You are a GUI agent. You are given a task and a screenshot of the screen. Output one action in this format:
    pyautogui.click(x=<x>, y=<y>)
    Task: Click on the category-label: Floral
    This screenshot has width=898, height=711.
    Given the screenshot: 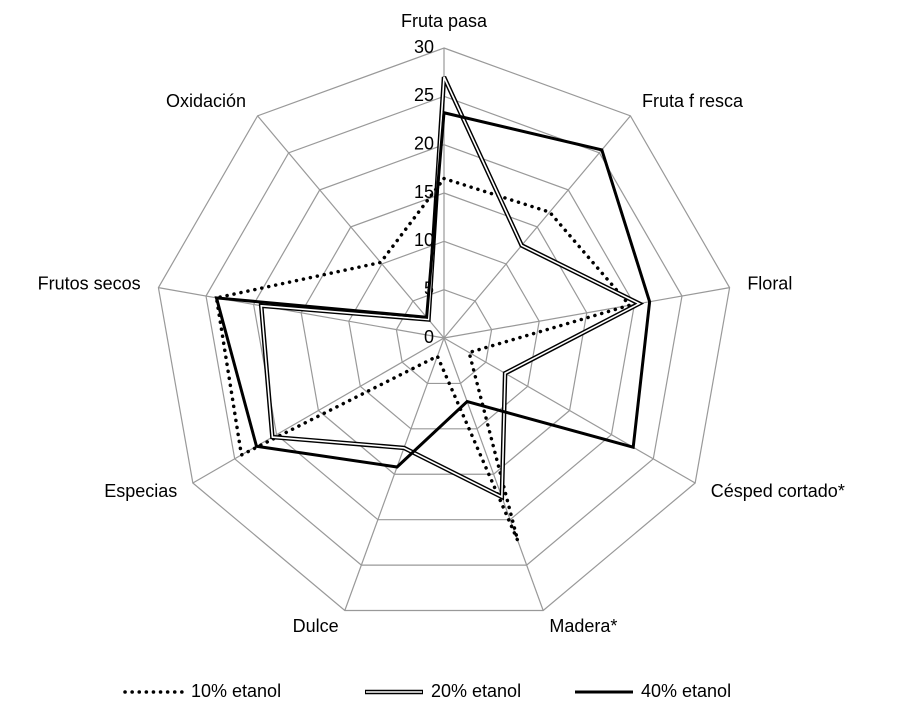 What is the action you would take?
    pyautogui.click(x=769, y=283)
    